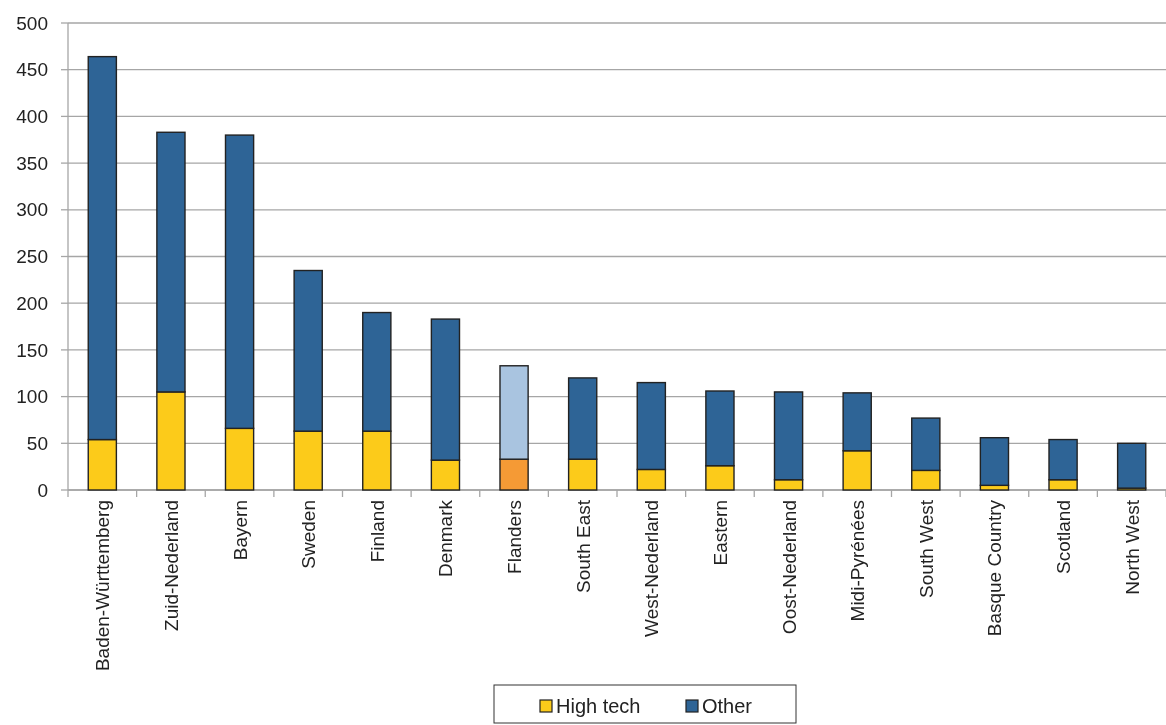  What do you see at coordinates (309, 534) in the screenshot?
I see `x-tick-label: Sweden` at bounding box center [309, 534].